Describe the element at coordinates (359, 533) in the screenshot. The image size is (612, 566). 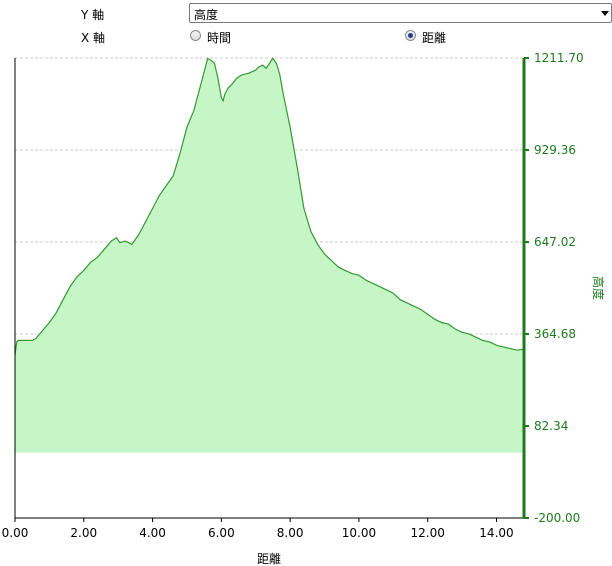
I see `x-tick-label: 10.00` at that location.